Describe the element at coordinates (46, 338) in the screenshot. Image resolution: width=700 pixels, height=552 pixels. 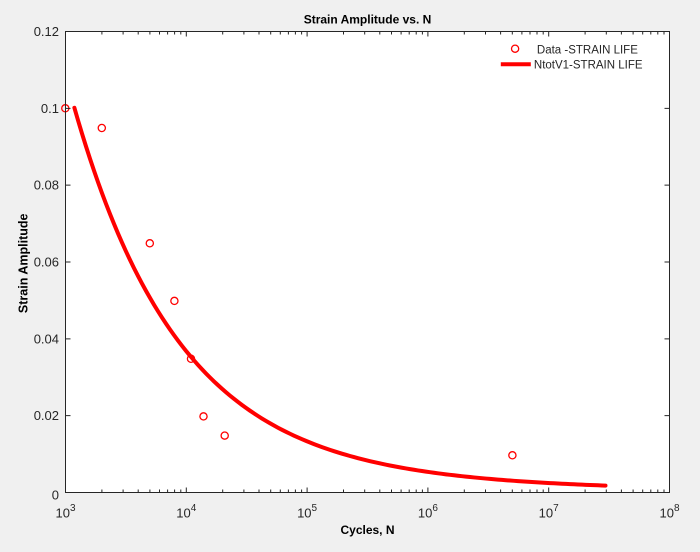
I see `svg-text: 0.04` at that location.